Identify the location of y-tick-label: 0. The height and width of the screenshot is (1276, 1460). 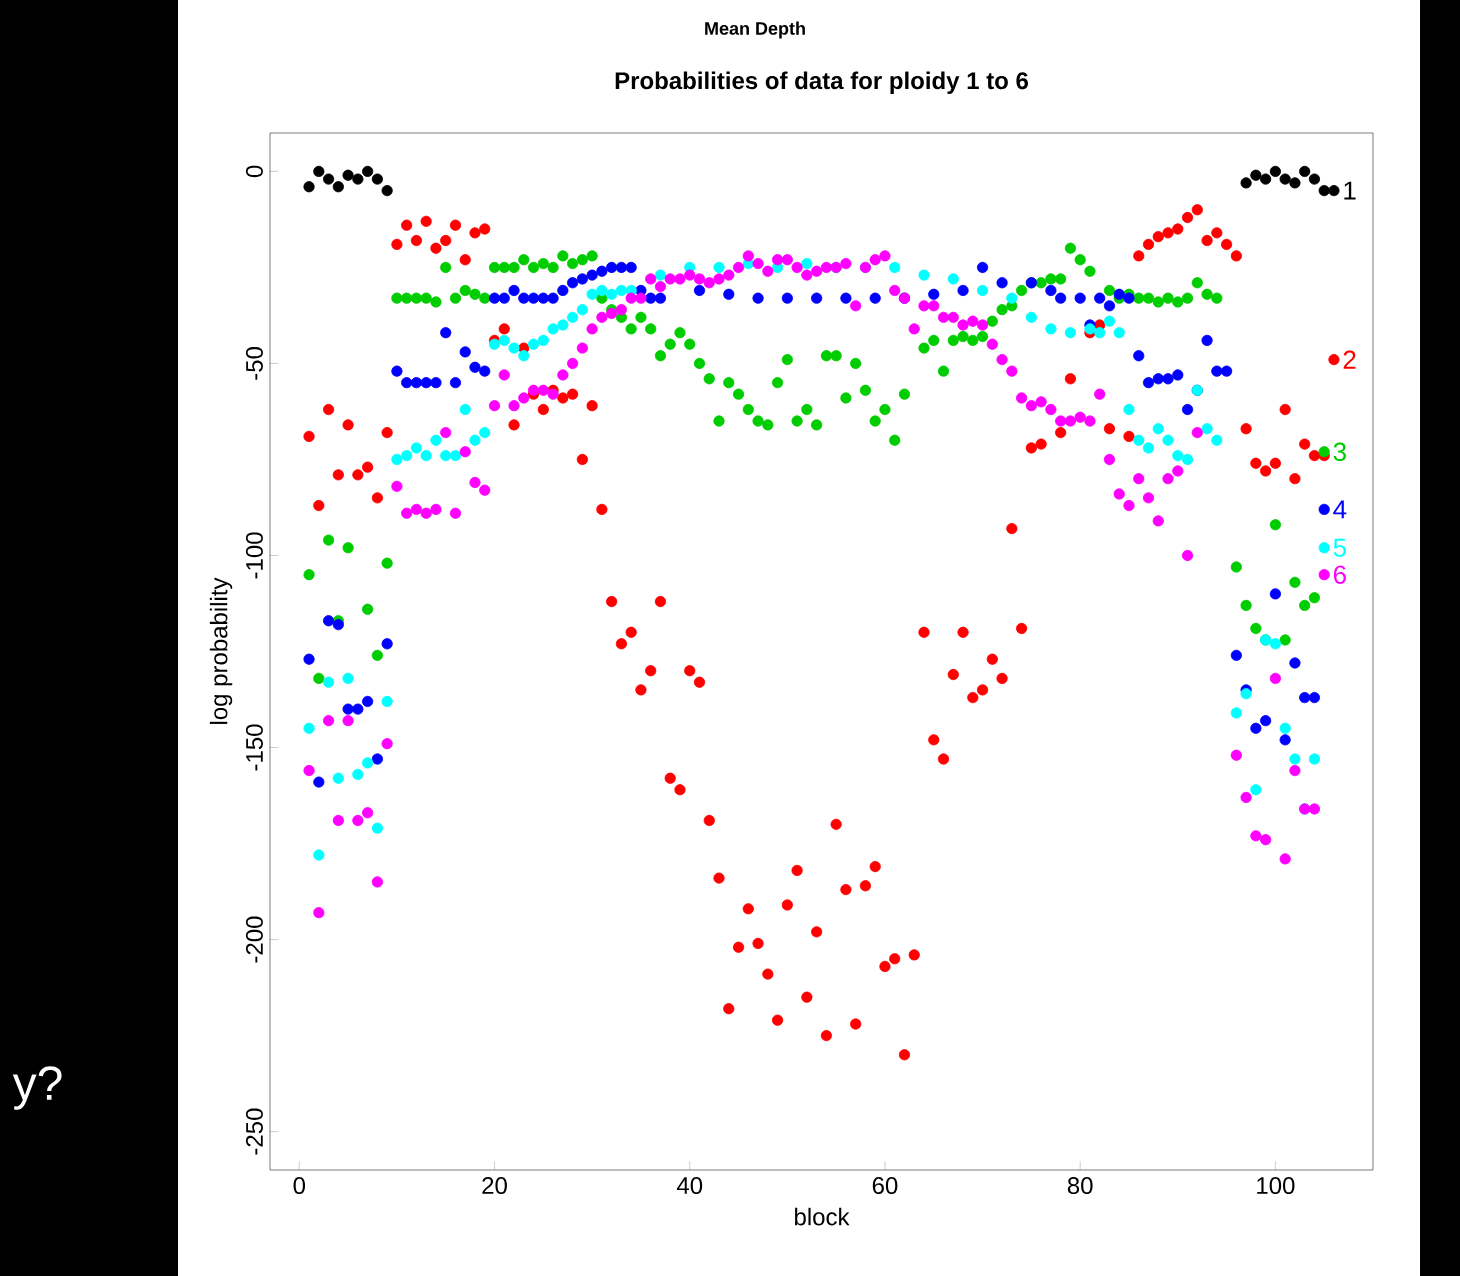
(254, 171).